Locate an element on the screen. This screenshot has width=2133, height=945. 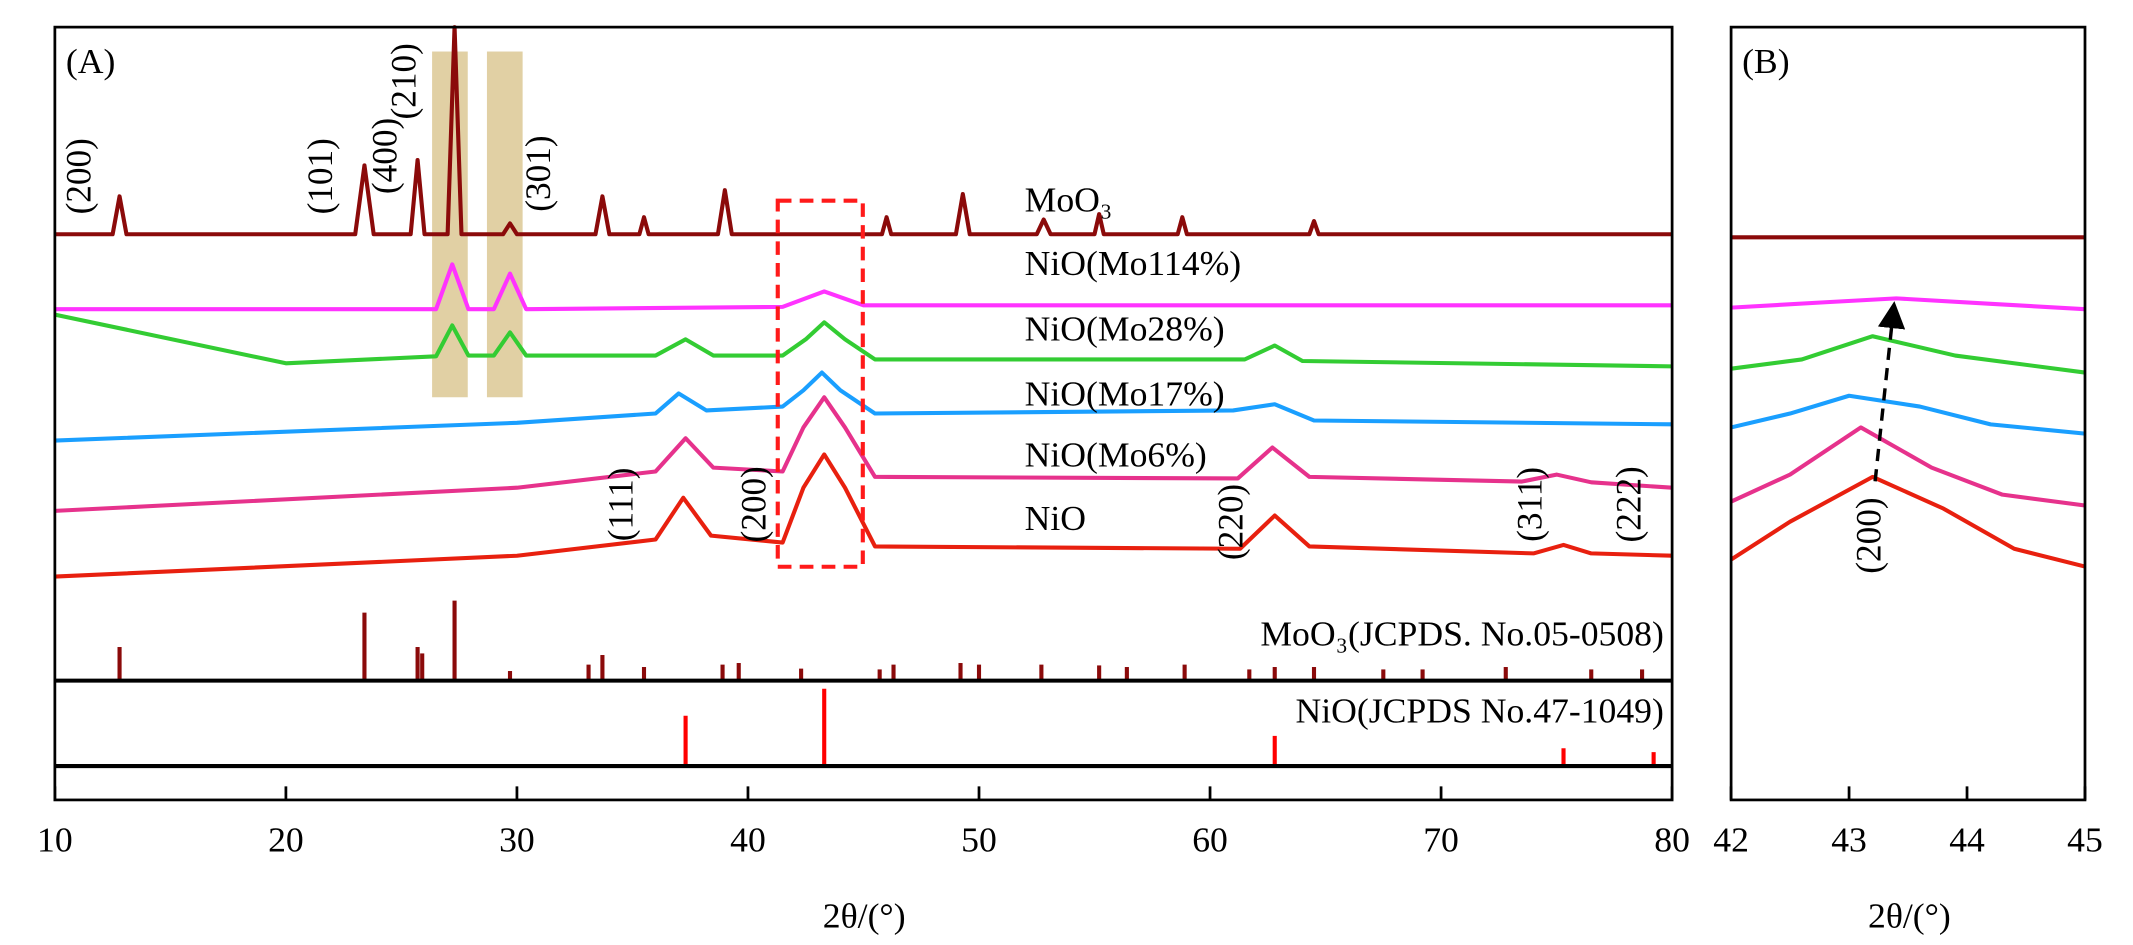
series-label: NiO(Mo28%) is located at coordinates (1125, 328).